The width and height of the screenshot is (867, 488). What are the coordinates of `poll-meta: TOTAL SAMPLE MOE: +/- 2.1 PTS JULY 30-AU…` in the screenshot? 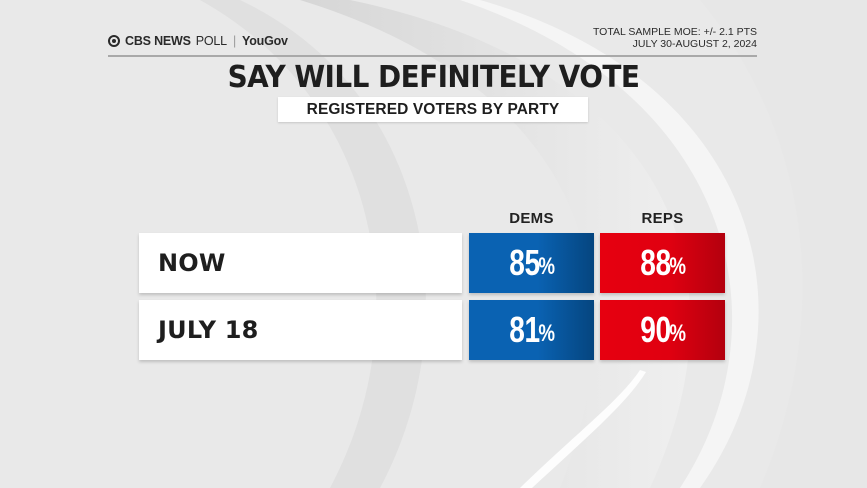 It's located at (675, 38).